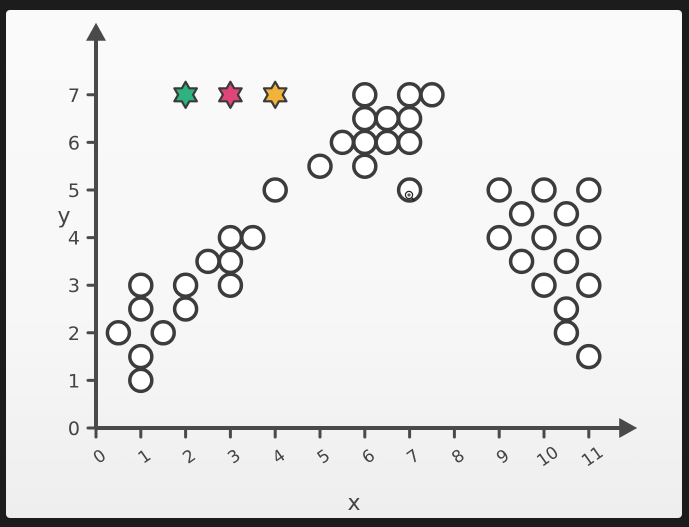  I want to click on x-axis-label: x, so click(353, 503).